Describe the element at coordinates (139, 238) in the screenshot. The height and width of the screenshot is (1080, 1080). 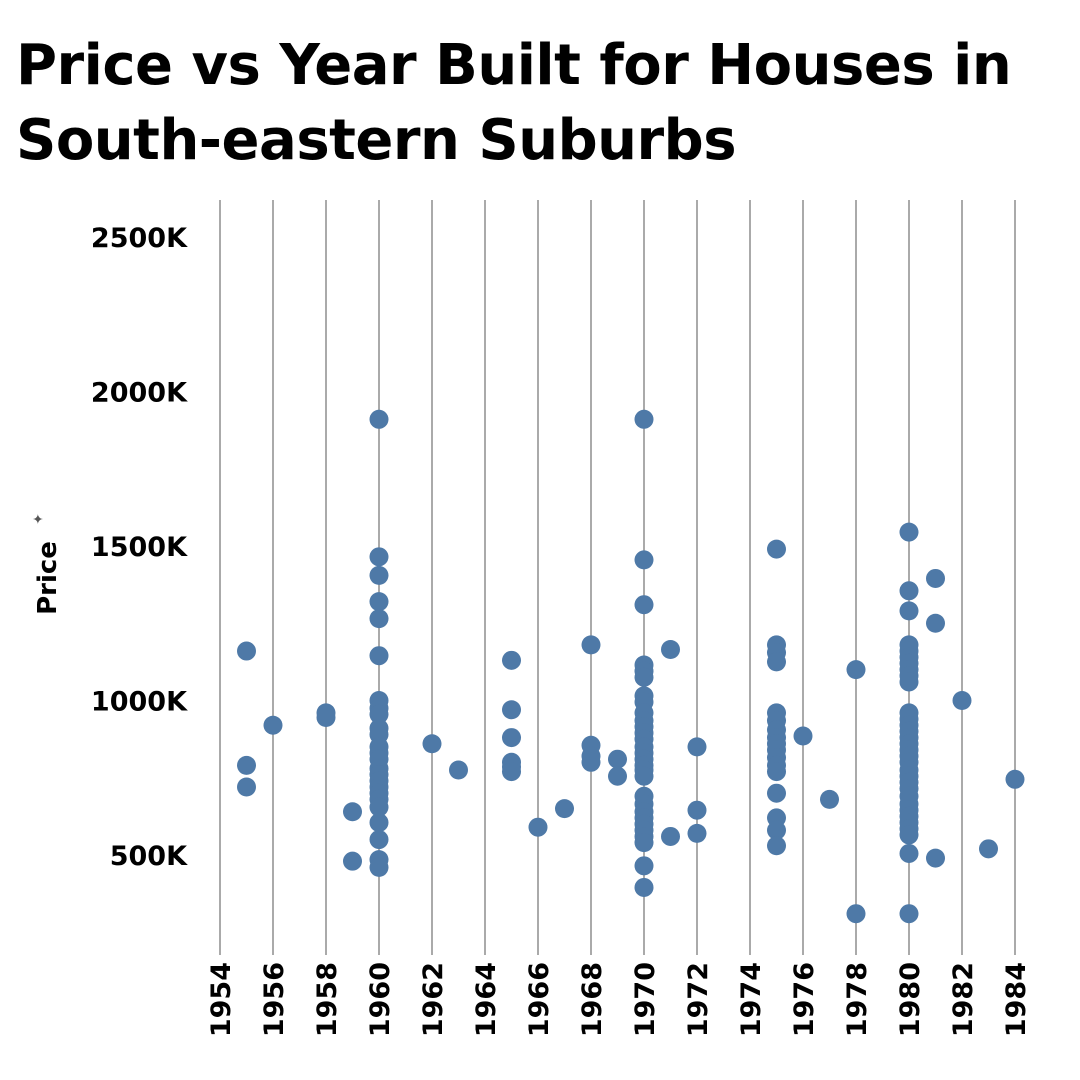
I see `y-tick-label: 2500K` at that location.